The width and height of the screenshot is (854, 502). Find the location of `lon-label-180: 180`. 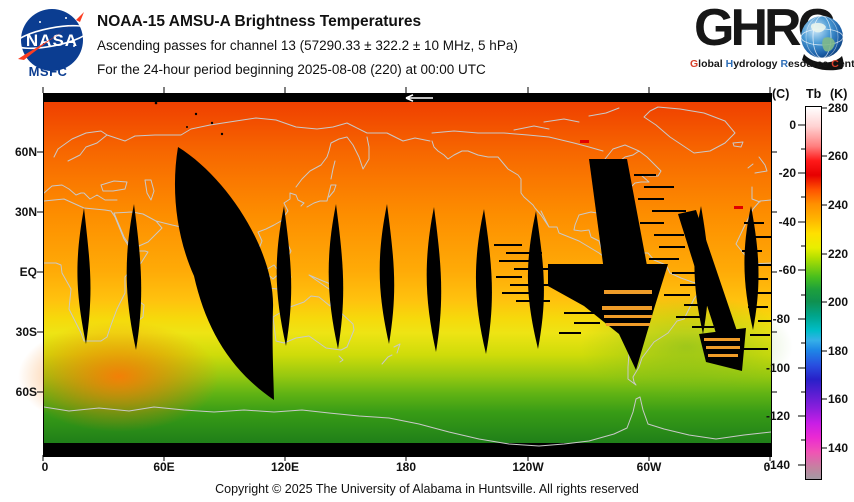

lon-label-180: 180 is located at coordinates (406, 467).